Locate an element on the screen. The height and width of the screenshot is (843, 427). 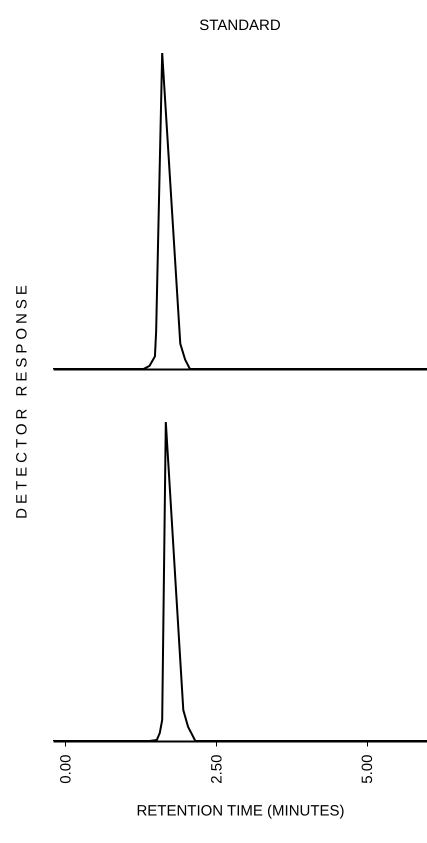
y-axis-title: DETECTOR RESPONSE is located at coordinates (22, 400).